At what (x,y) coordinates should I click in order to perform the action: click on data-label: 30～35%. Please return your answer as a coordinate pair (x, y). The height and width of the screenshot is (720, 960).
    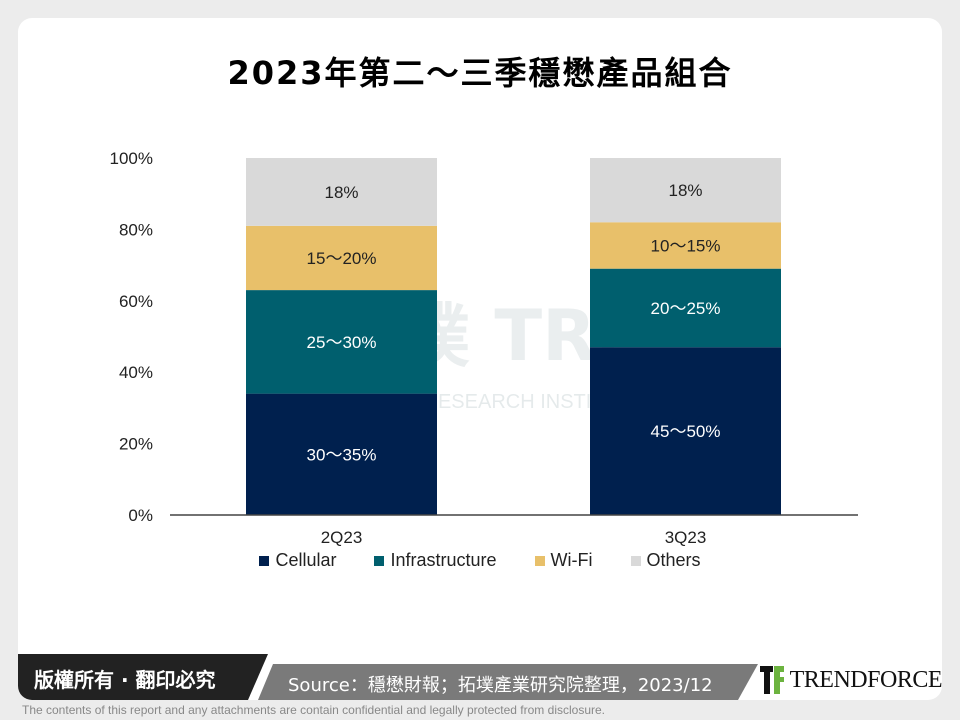
    Looking at the image, I should click on (342, 454).